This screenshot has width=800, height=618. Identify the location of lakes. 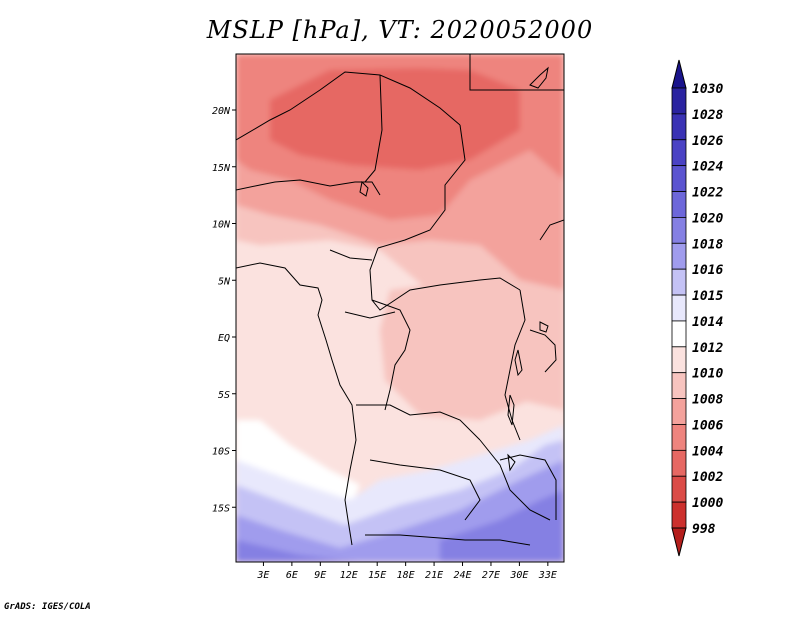
(454, 326).